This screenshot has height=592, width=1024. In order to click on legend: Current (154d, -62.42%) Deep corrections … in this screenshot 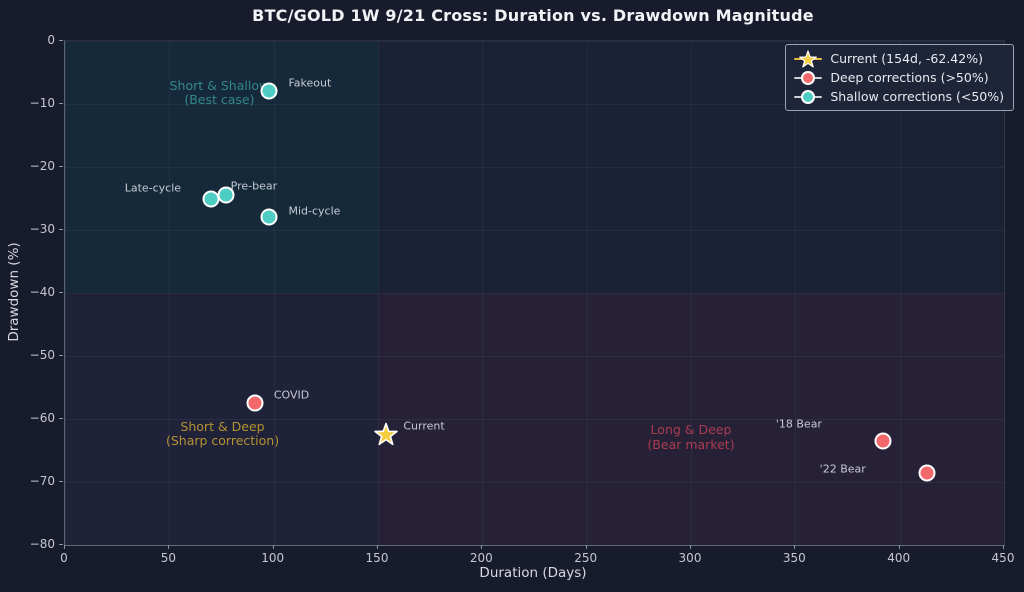, I will do `click(899, 77)`.